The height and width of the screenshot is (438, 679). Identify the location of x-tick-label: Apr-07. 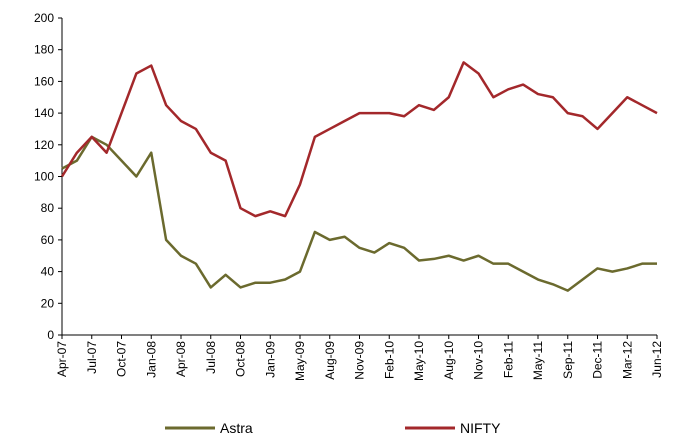
(62, 359).